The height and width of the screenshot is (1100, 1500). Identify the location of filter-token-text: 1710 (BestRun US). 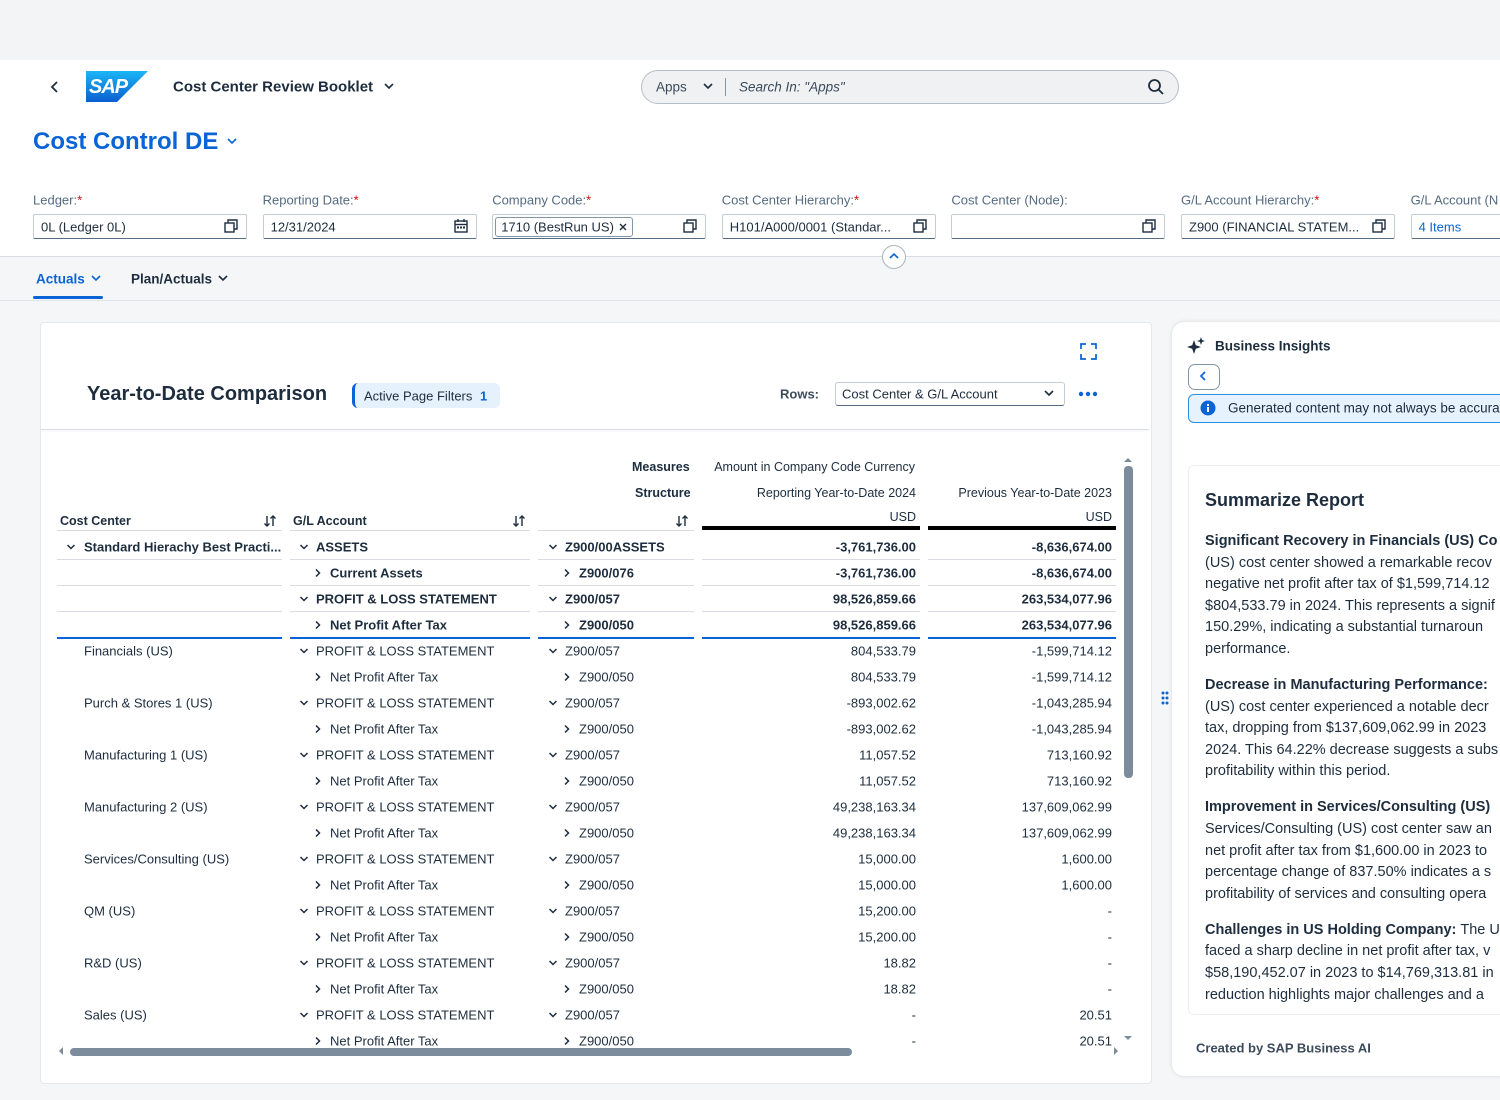
(557, 227).